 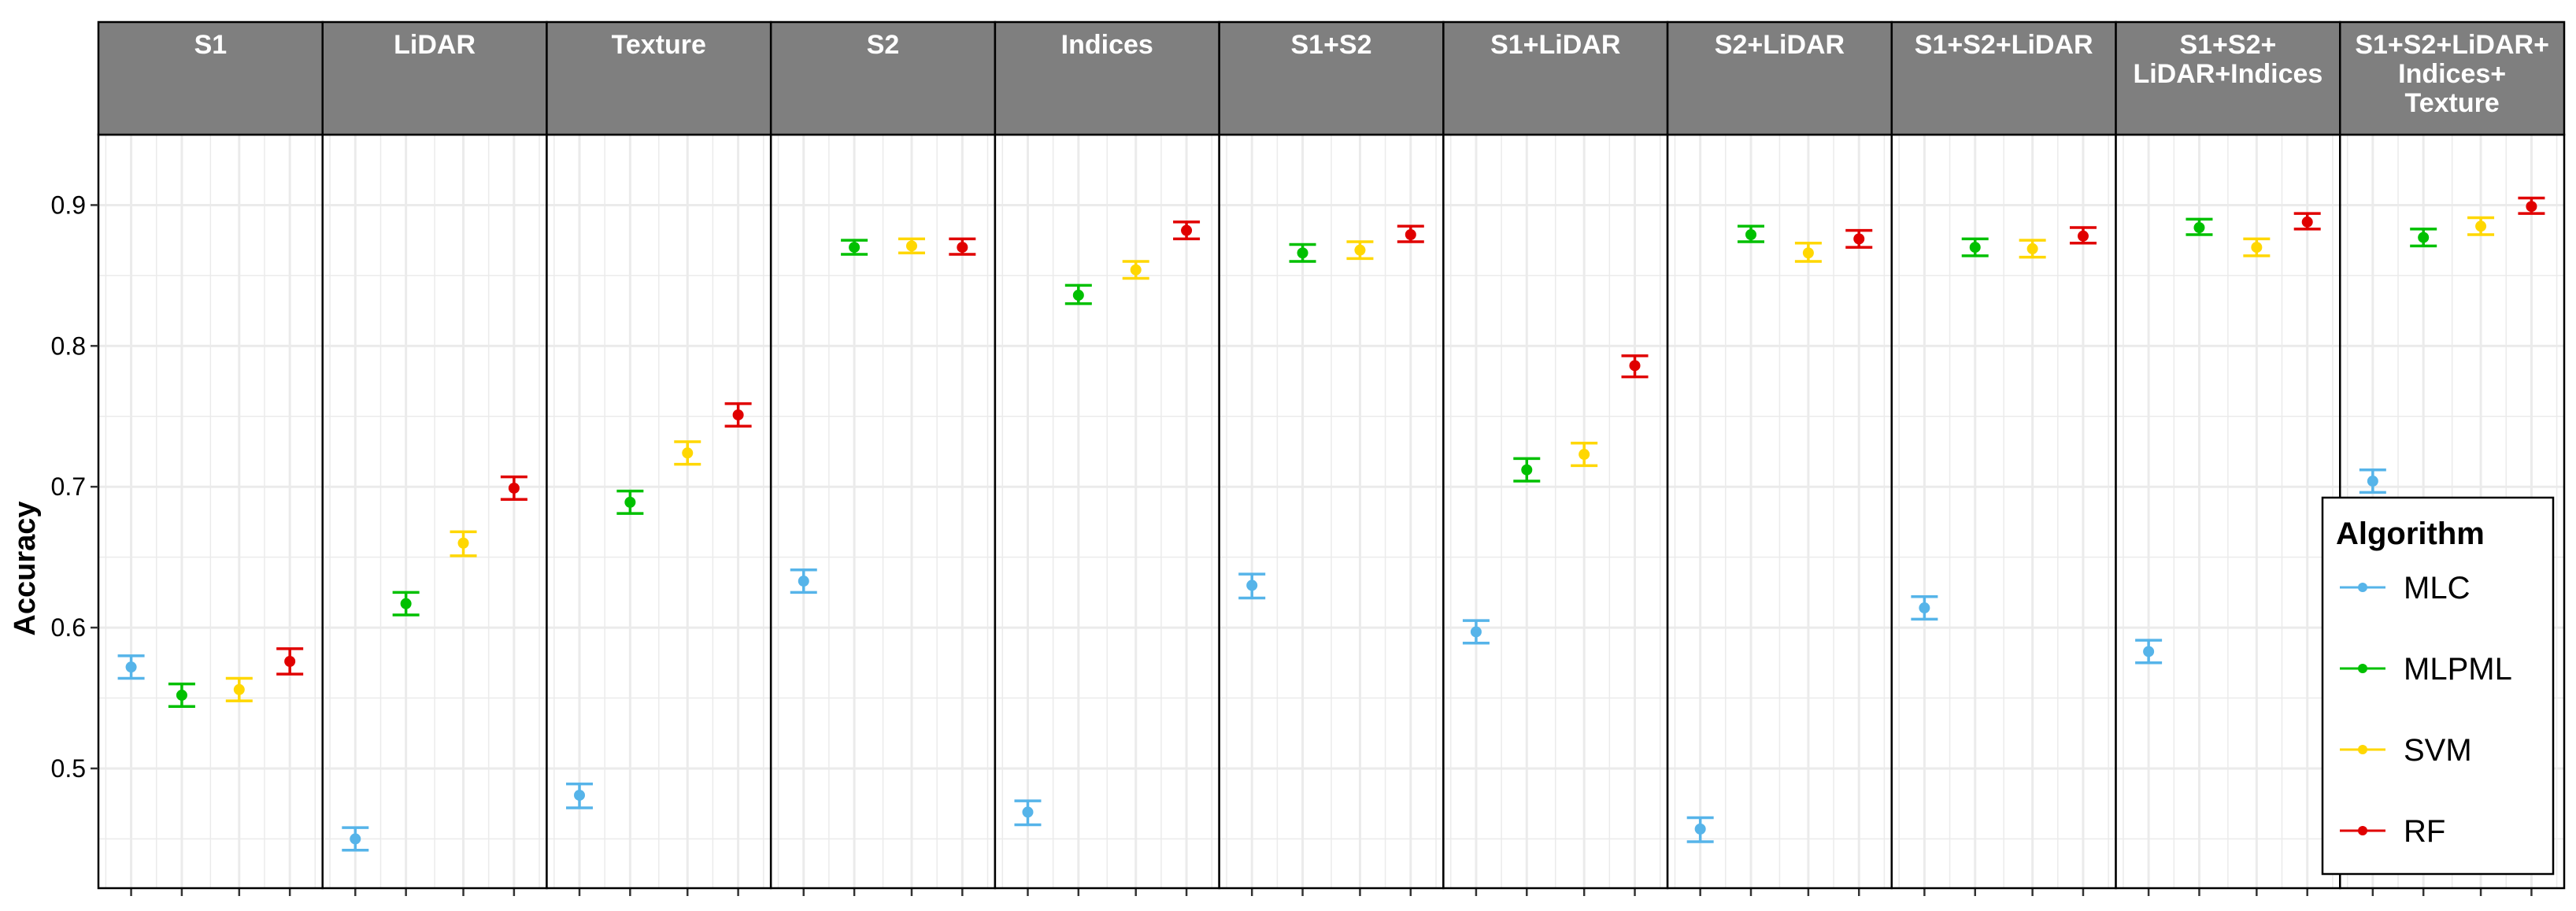 What do you see at coordinates (68, 768) in the screenshot?
I see `y-tick-label: 0.5` at bounding box center [68, 768].